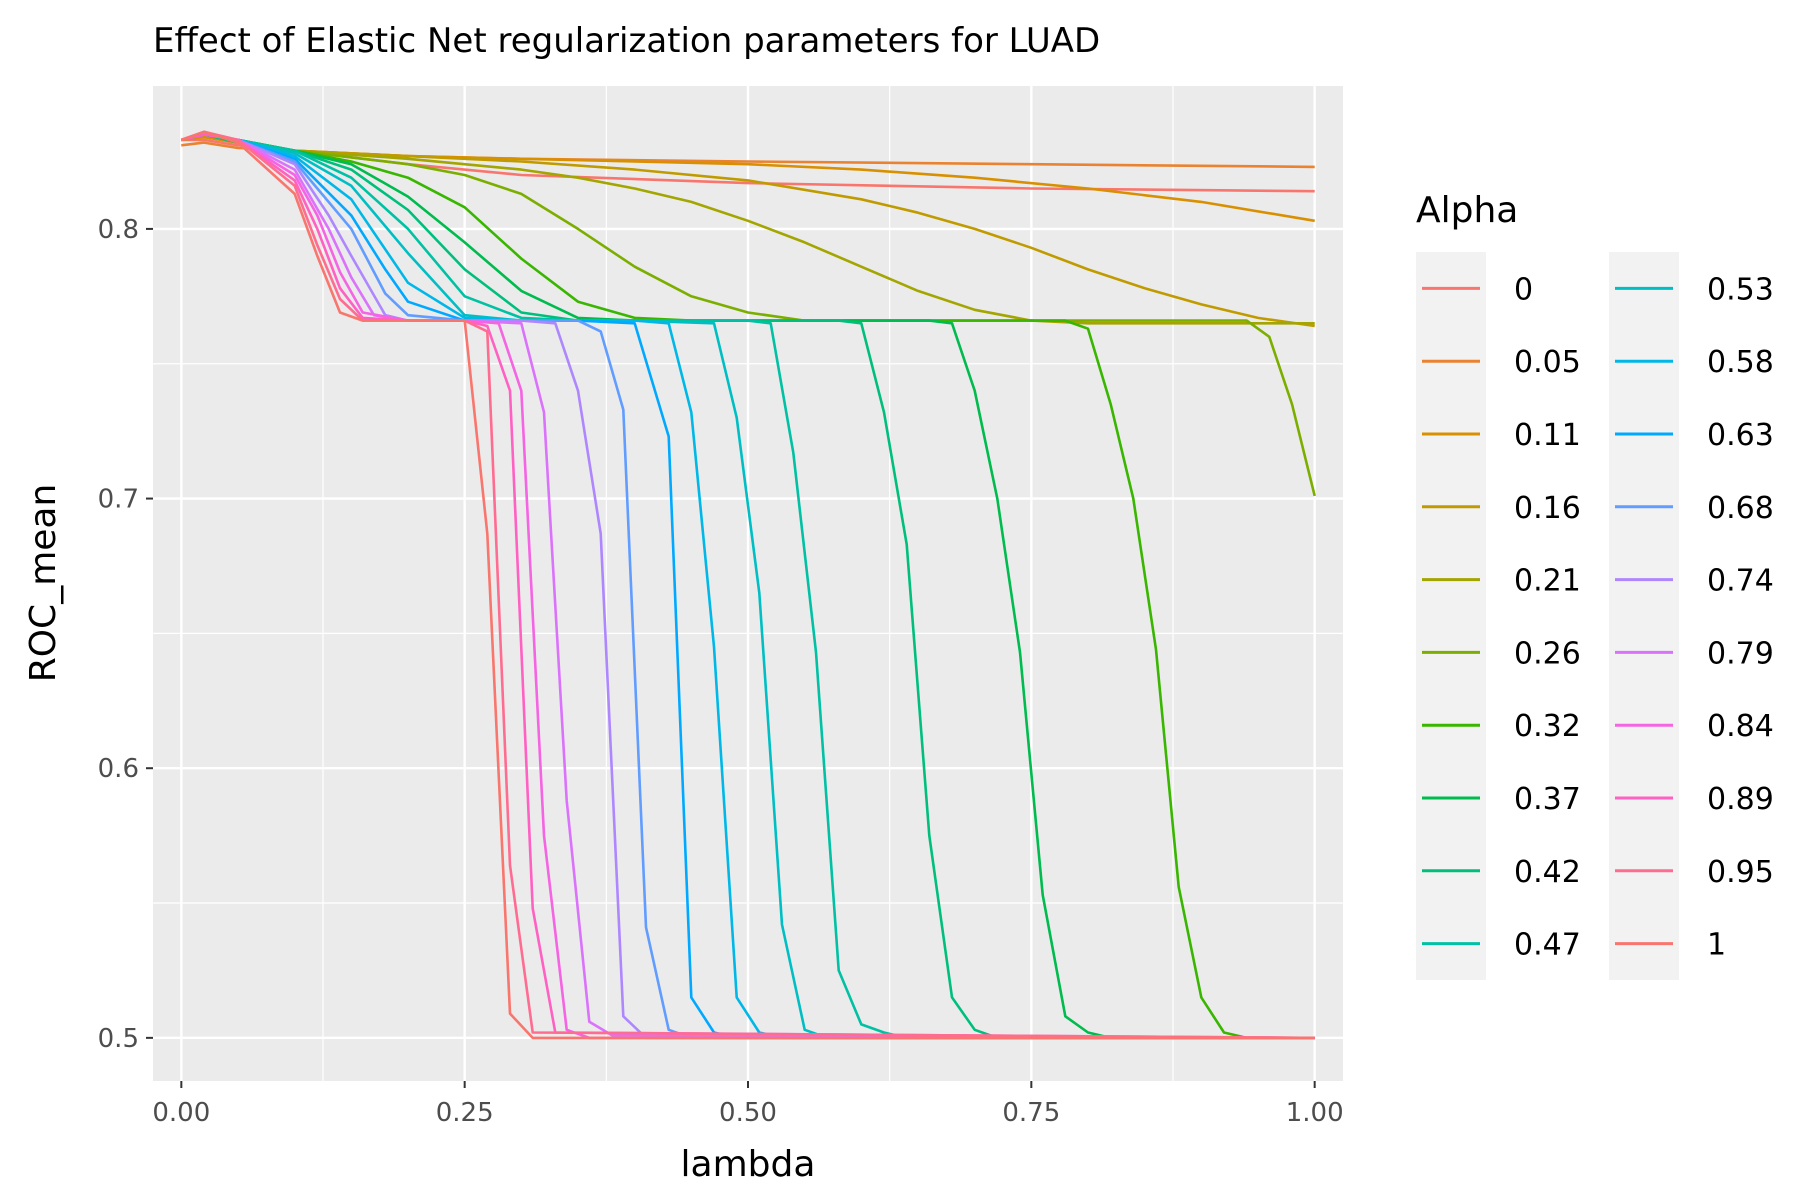 This screenshot has width=1800, height=1200. What do you see at coordinates (1740, 581) in the screenshot?
I see `legend-label: 0.74` at bounding box center [1740, 581].